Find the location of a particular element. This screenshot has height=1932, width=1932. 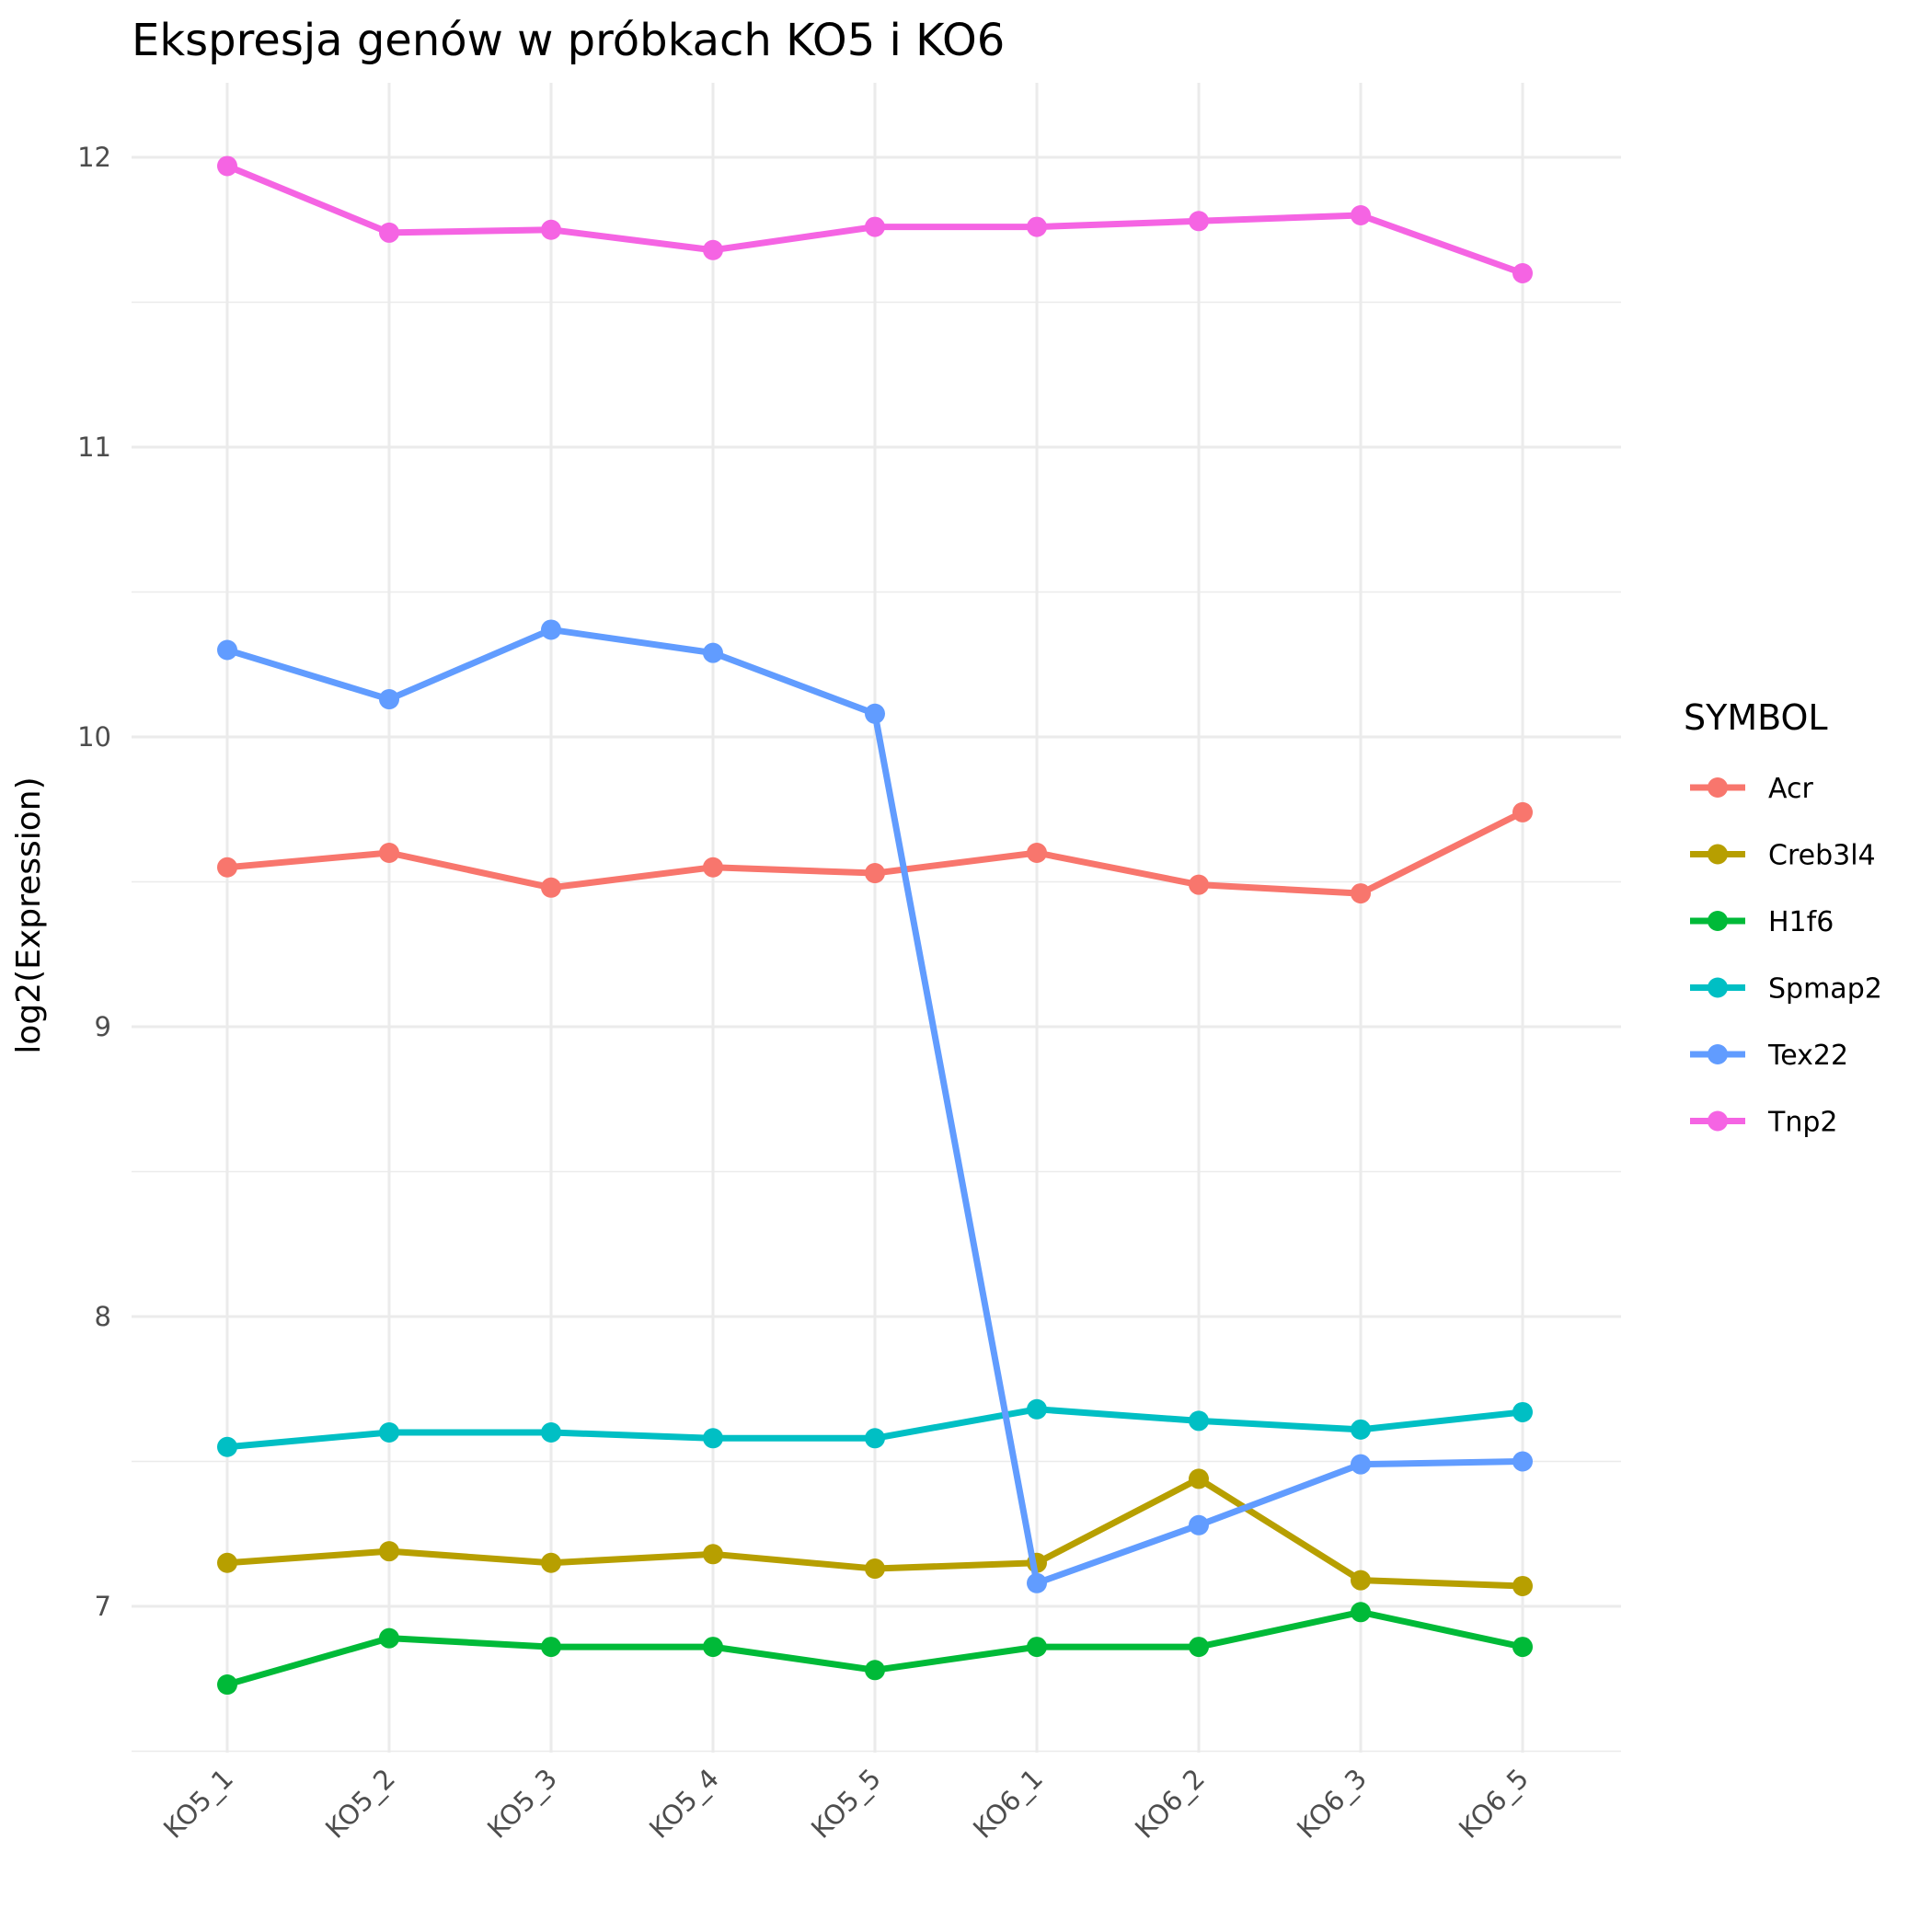

x-tick-label: KO6_3 is located at coordinates (1332, 1804).